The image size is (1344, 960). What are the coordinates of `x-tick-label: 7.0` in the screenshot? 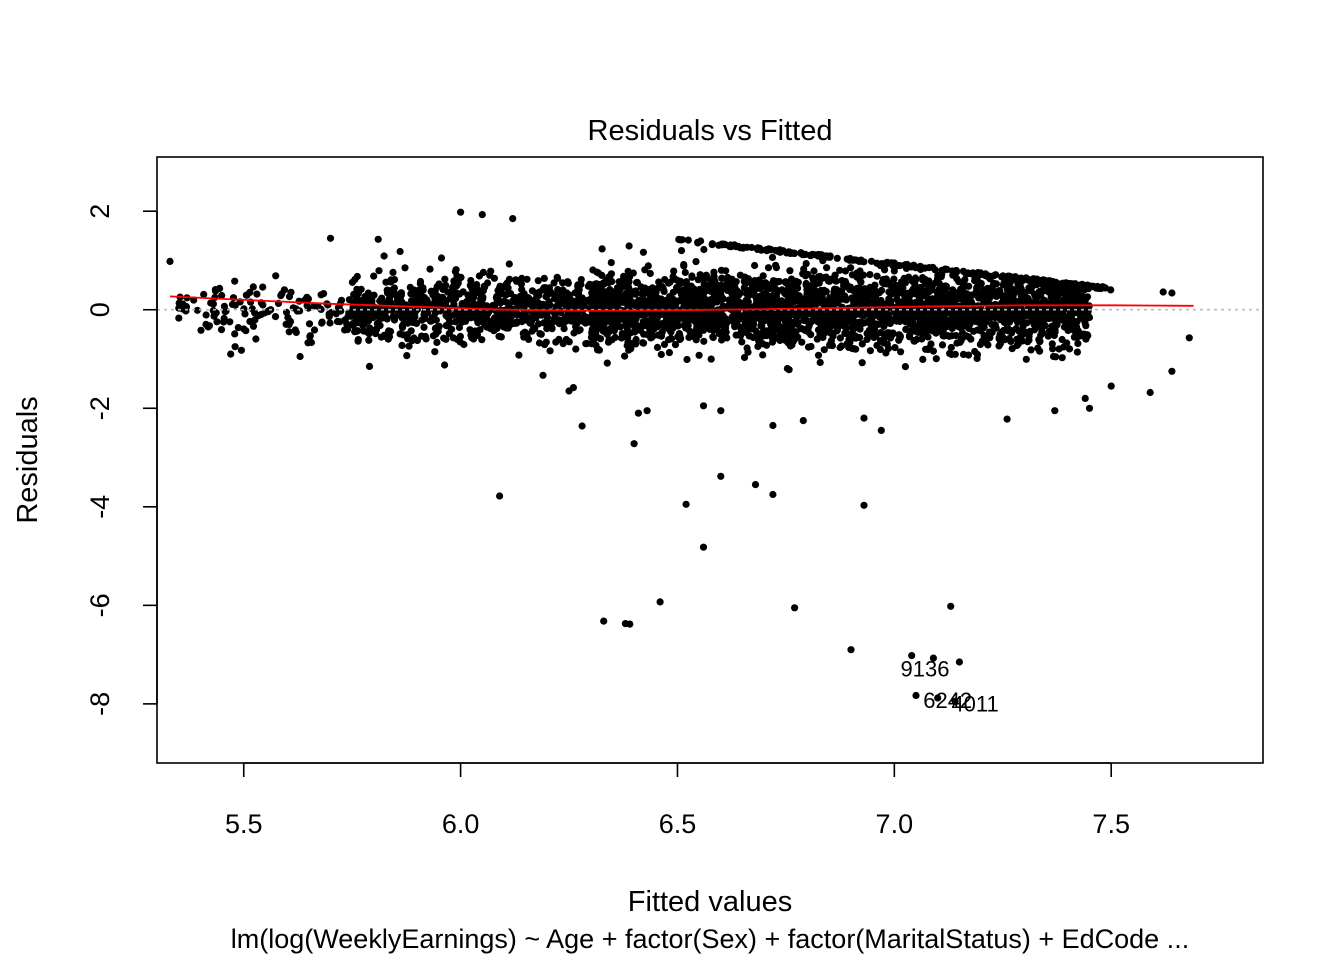 It's located at (895, 824).